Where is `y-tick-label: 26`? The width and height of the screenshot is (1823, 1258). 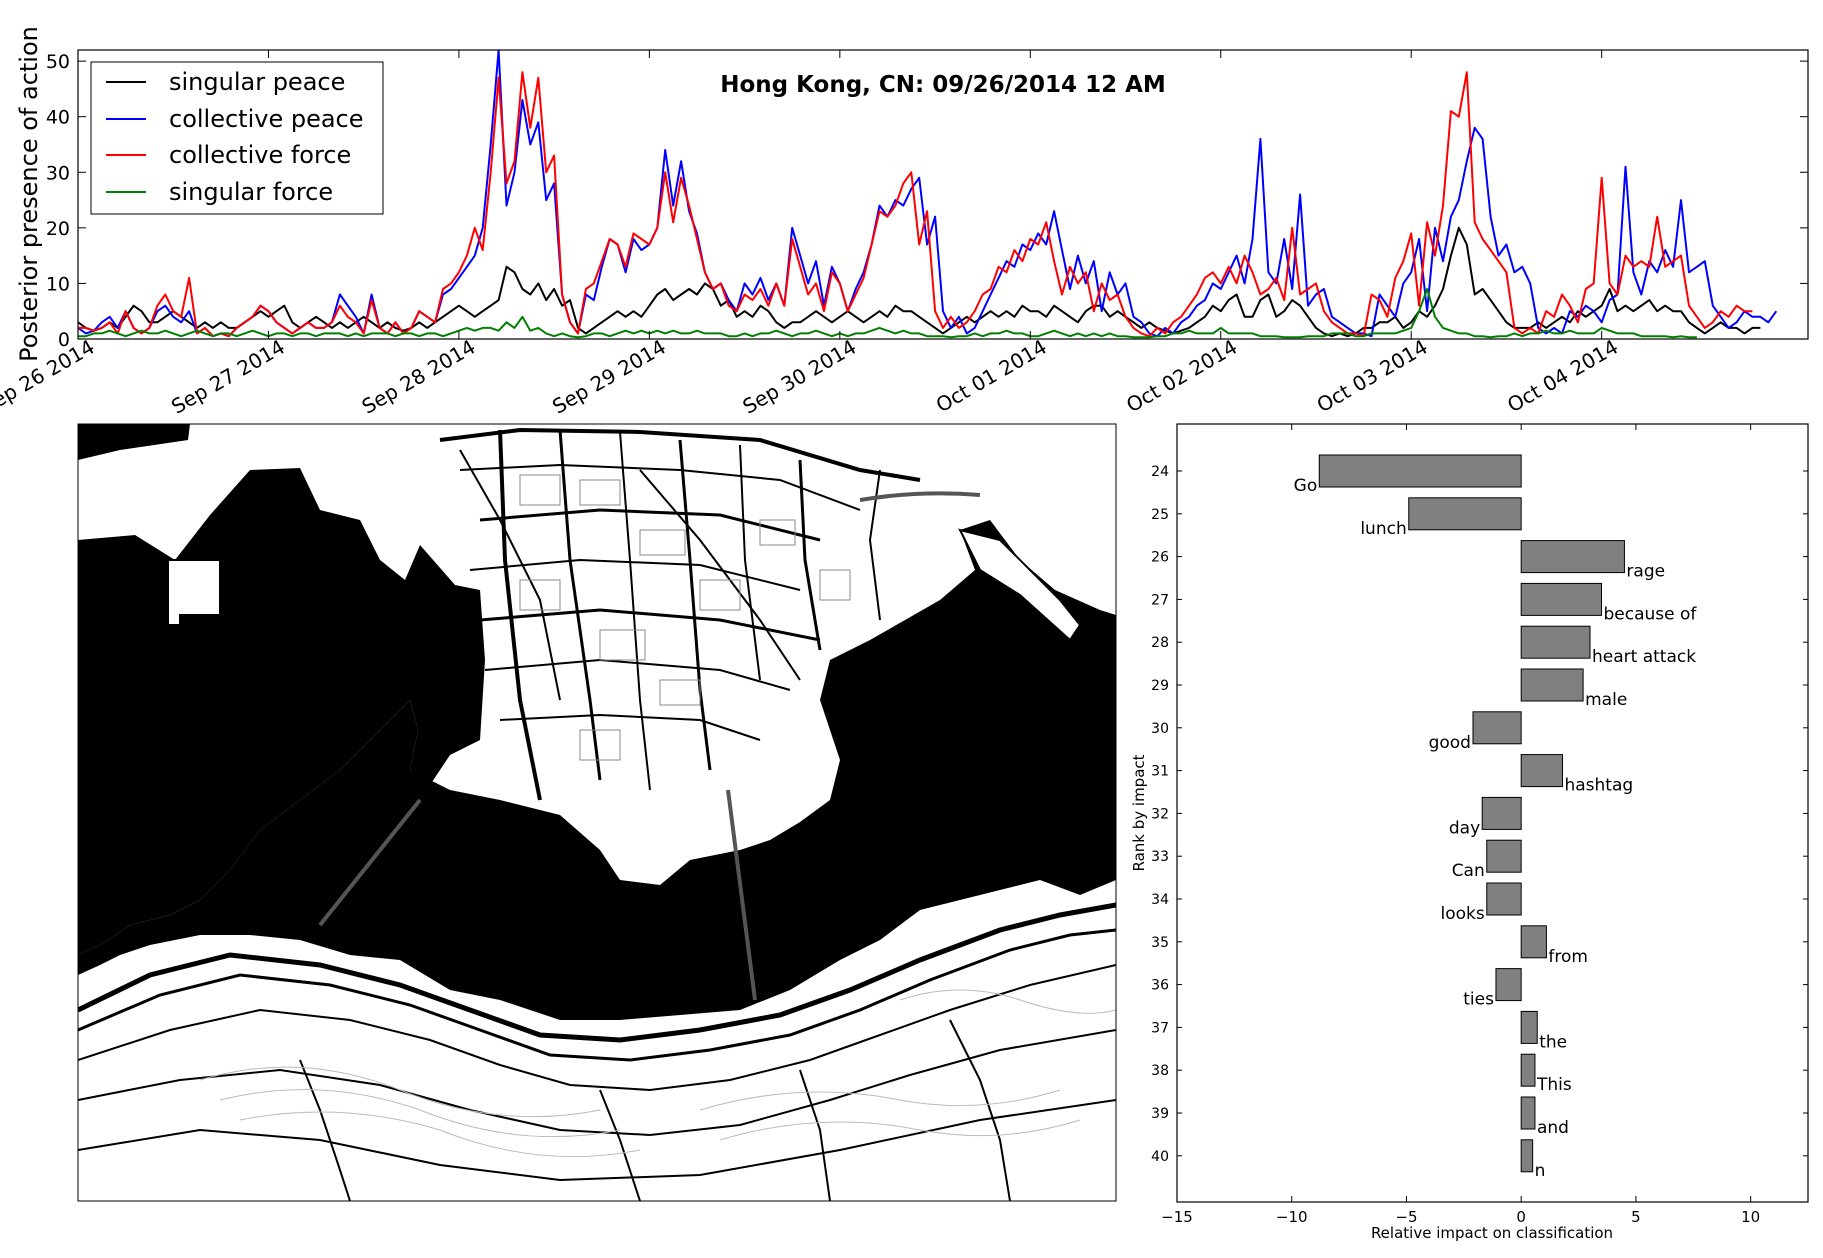
y-tick-label: 26 is located at coordinates (1160, 558).